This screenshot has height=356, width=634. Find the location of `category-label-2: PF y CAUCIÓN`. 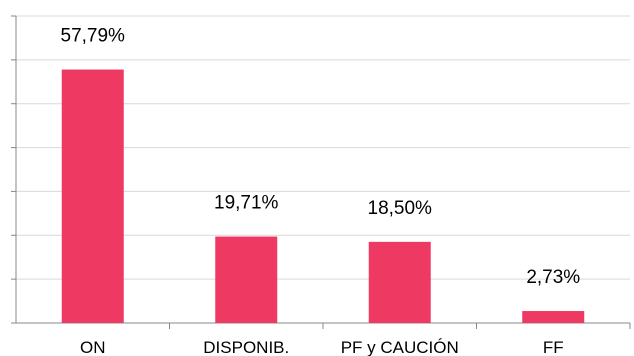

category-label-2: PF y CAUCIÓN is located at coordinates (400, 347).